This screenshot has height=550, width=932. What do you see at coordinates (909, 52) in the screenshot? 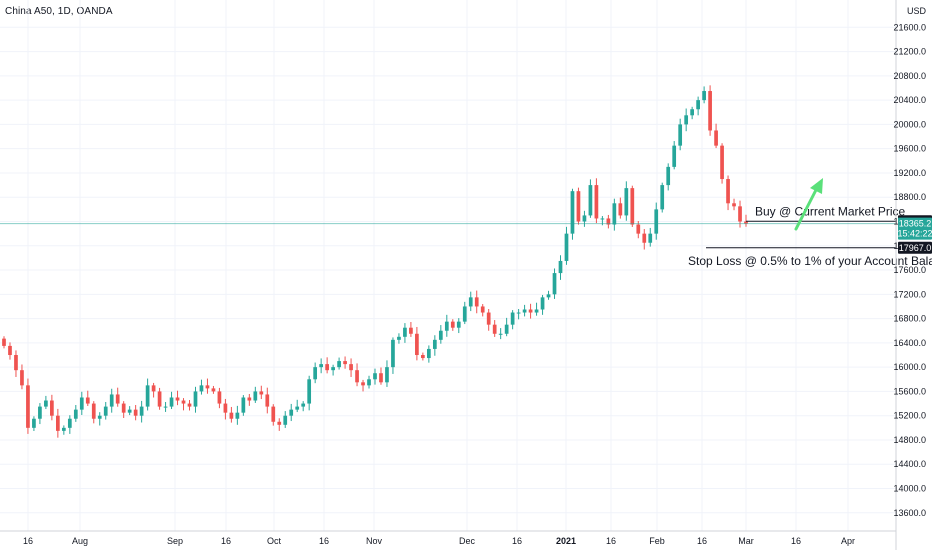
I see `y-tick-label: 21200.0` at bounding box center [909, 52].